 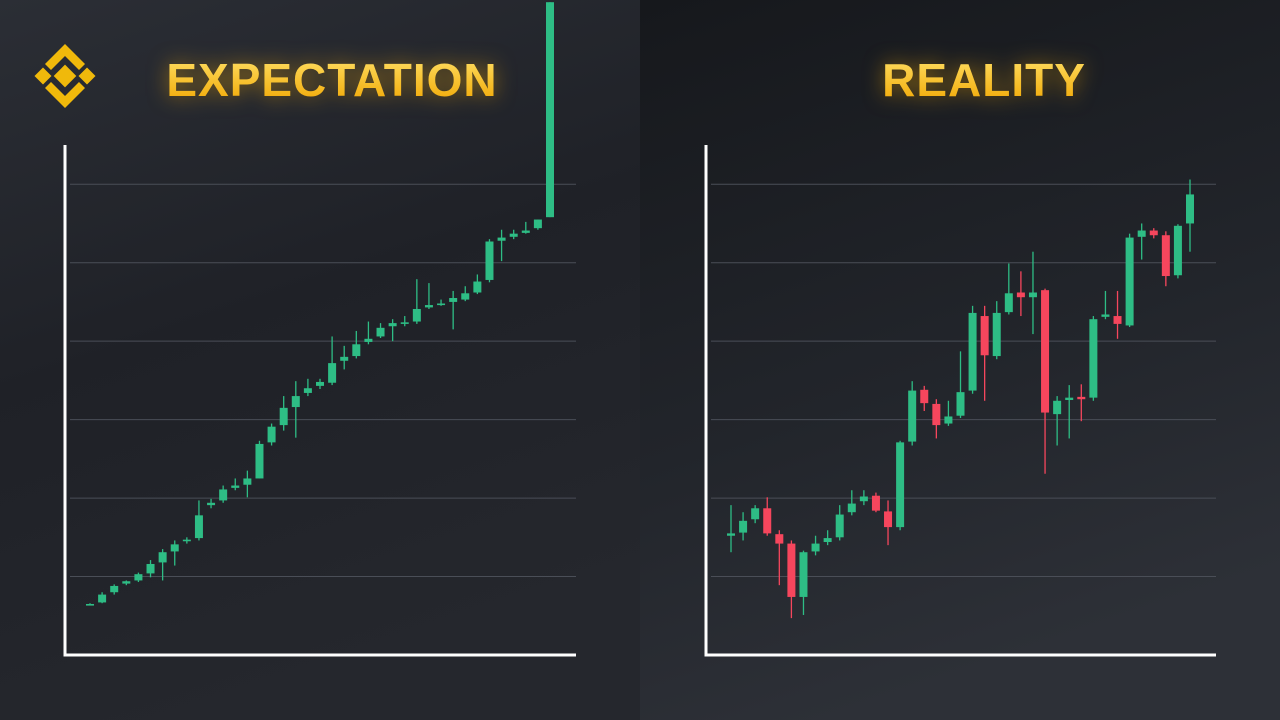 I want to click on logo, so click(x=65, y=76).